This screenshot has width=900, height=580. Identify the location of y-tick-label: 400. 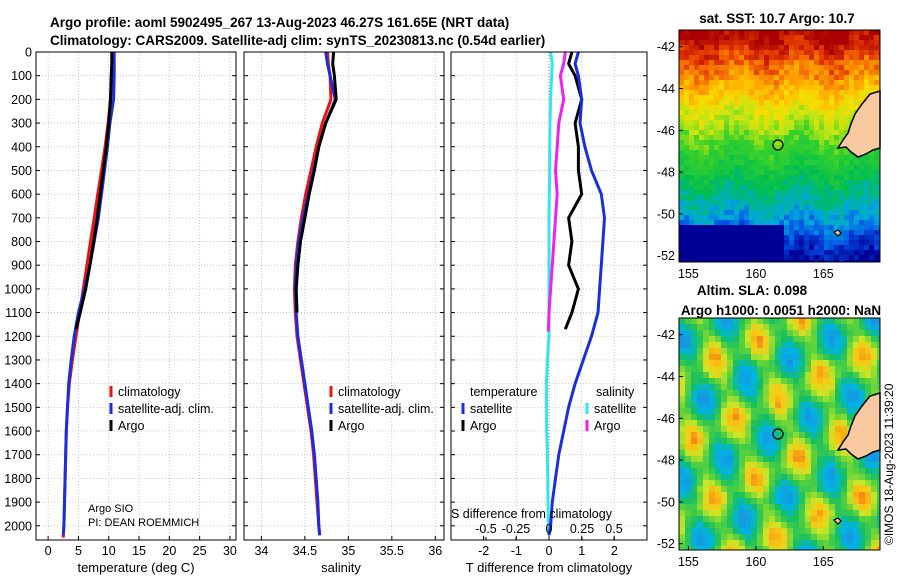
(21, 147).